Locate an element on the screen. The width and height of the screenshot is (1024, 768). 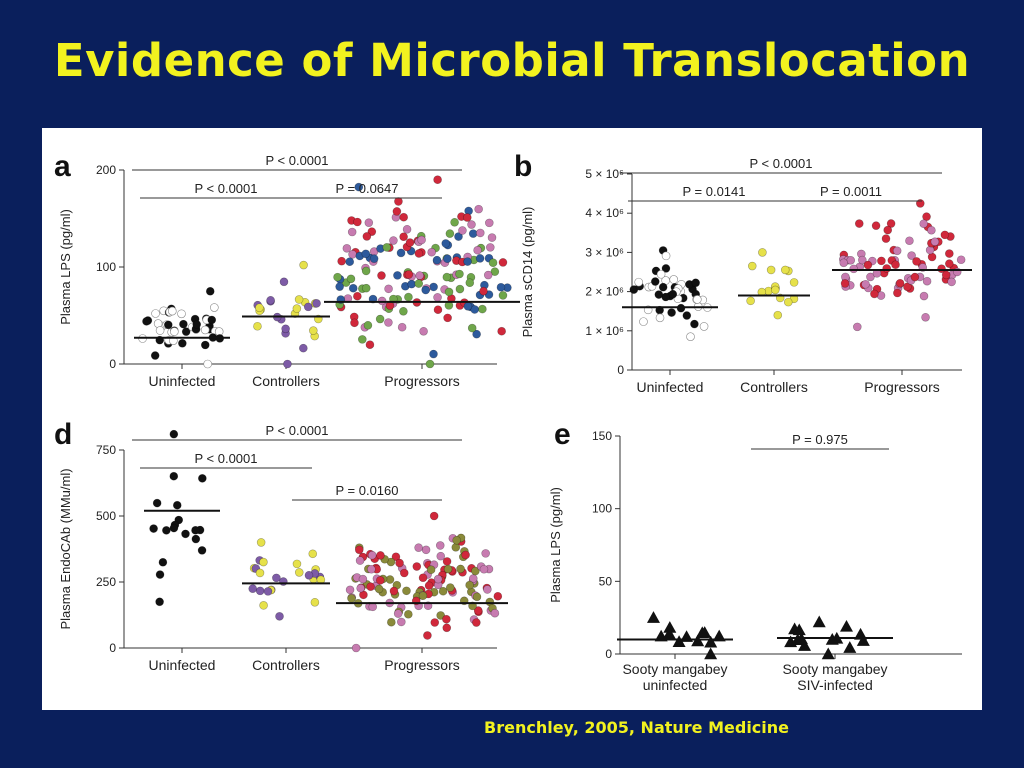
panel-letter: a is located at coordinates (62, 166).